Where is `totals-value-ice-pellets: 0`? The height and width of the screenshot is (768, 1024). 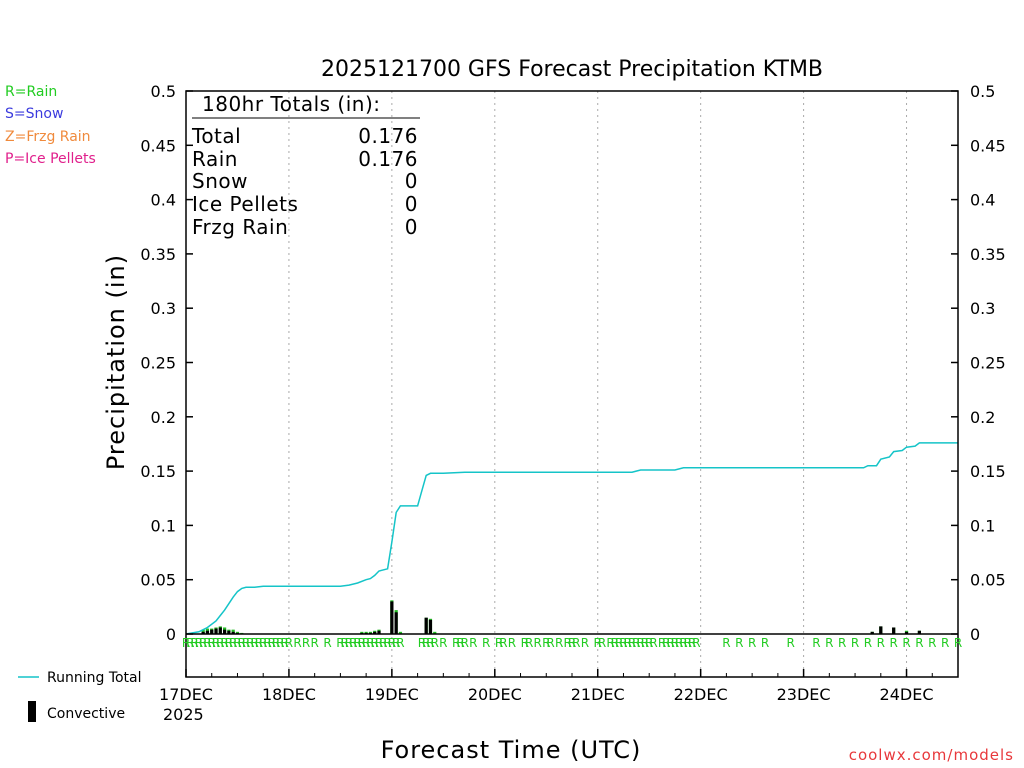 totals-value-ice-pellets: 0 is located at coordinates (411, 204).